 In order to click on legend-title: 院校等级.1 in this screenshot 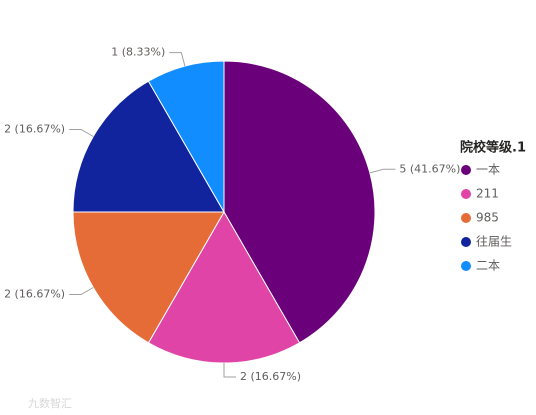, I will do `click(493, 148)`.